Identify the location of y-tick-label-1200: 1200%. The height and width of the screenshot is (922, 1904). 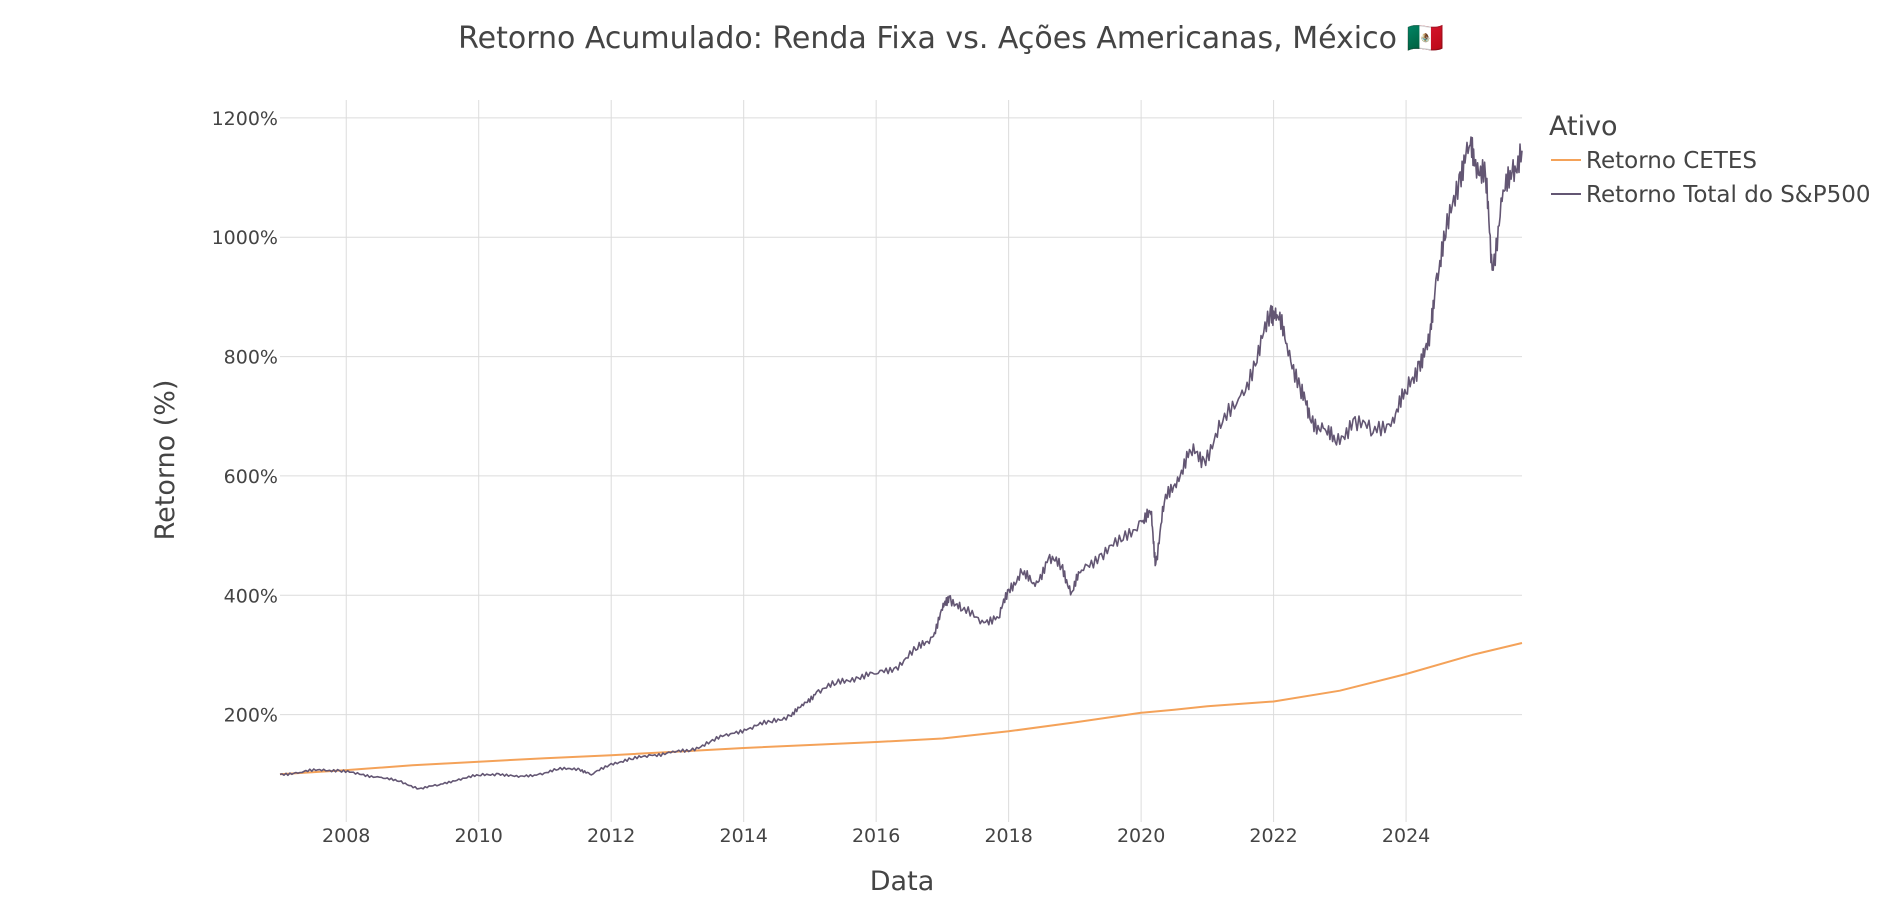
(245, 119).